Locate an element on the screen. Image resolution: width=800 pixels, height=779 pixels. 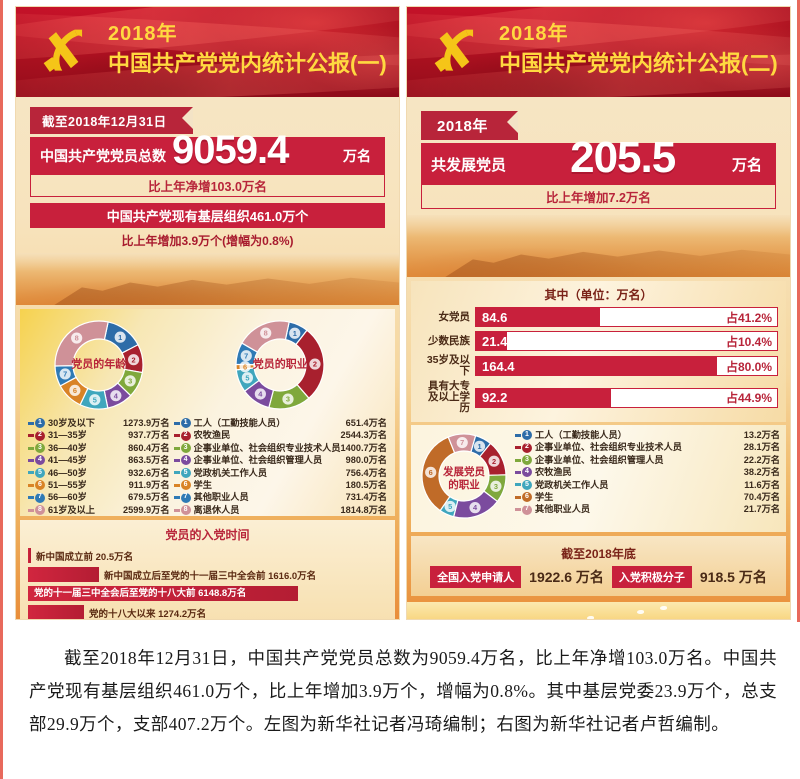
hero-org-band: 中国共产党现有基层组织461.0万个 is located at coordinates (207, 215).